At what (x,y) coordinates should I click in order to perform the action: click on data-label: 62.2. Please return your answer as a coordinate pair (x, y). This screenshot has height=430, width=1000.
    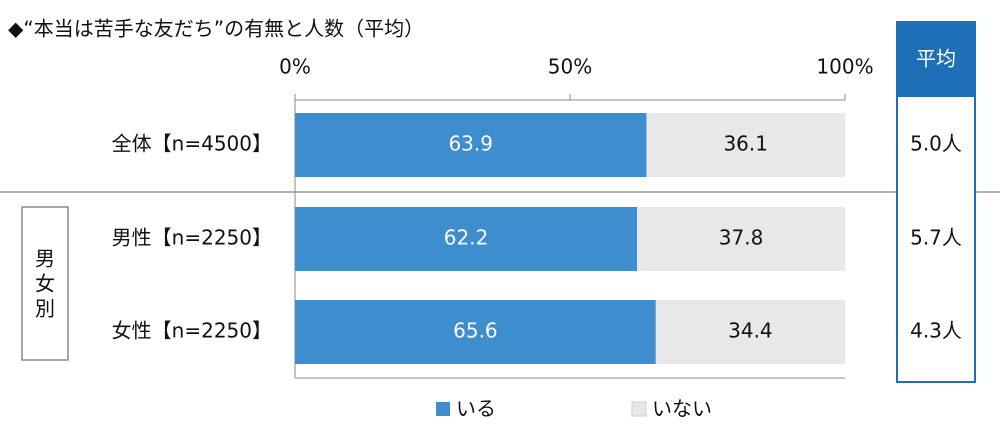
    Looking at the image, I should click on (466, 238).